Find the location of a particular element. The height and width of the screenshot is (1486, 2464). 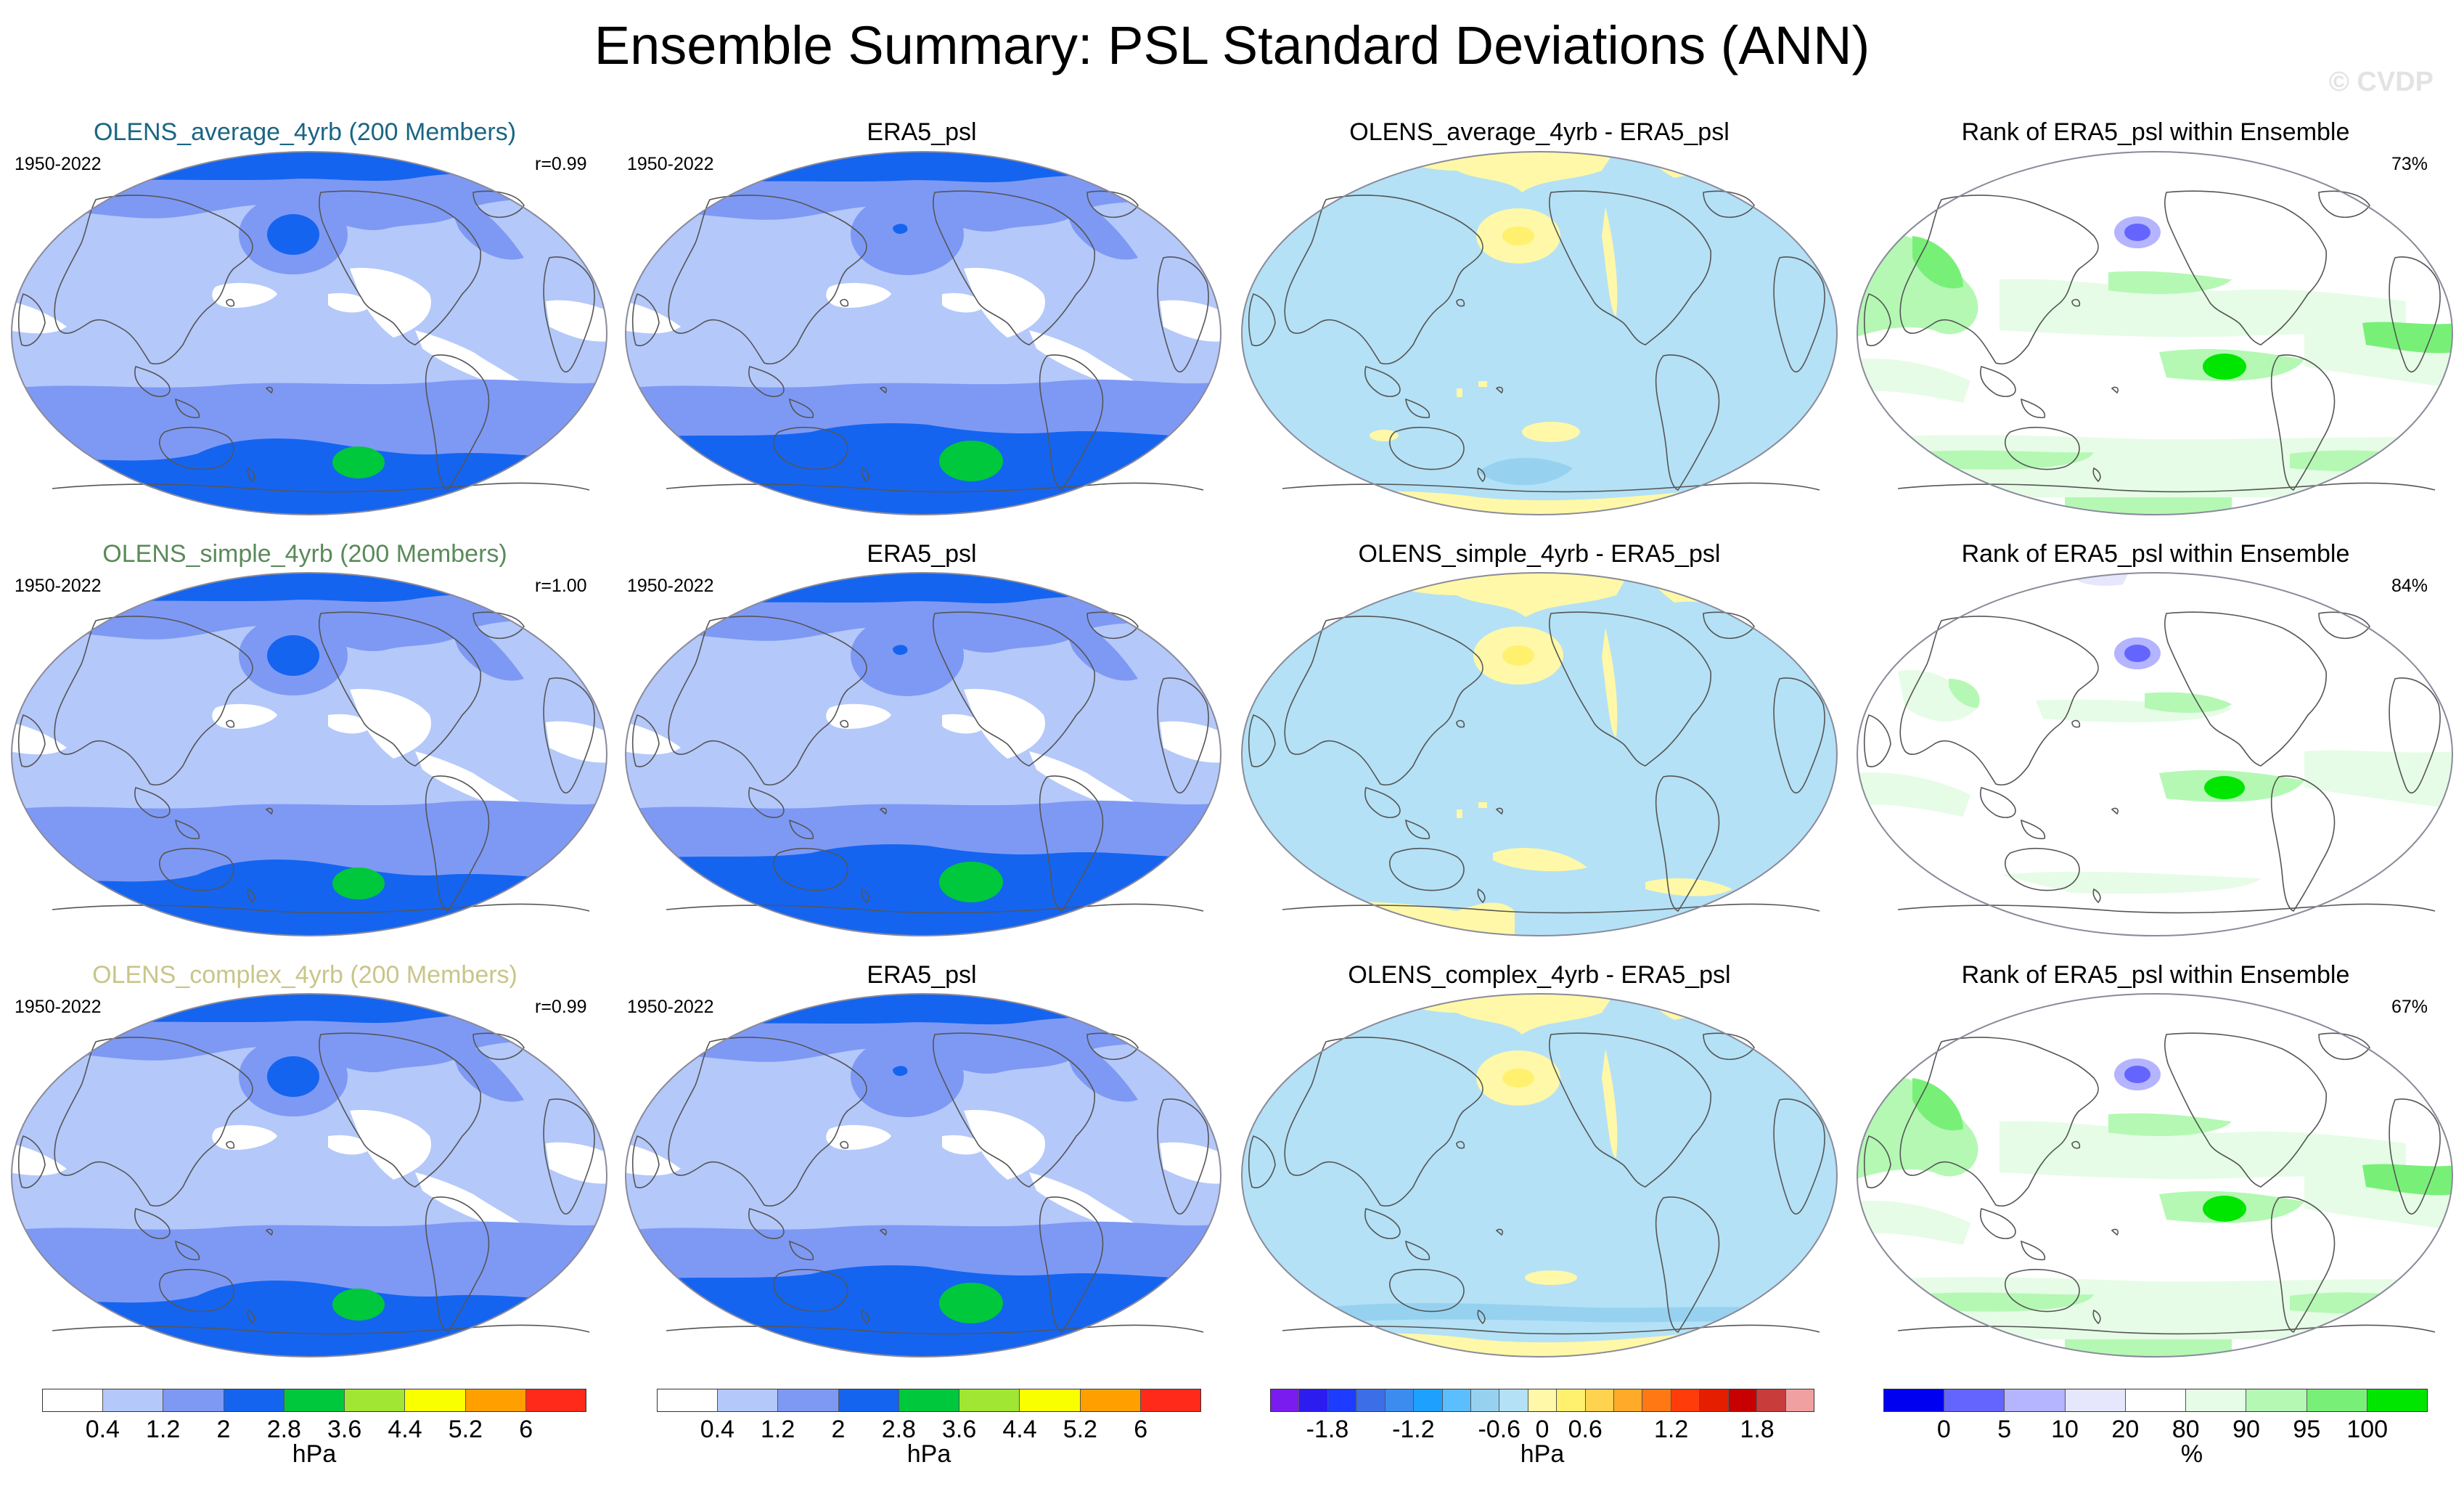

colorbar-3-tick: 20 is located at coordinates (2125, 1429).